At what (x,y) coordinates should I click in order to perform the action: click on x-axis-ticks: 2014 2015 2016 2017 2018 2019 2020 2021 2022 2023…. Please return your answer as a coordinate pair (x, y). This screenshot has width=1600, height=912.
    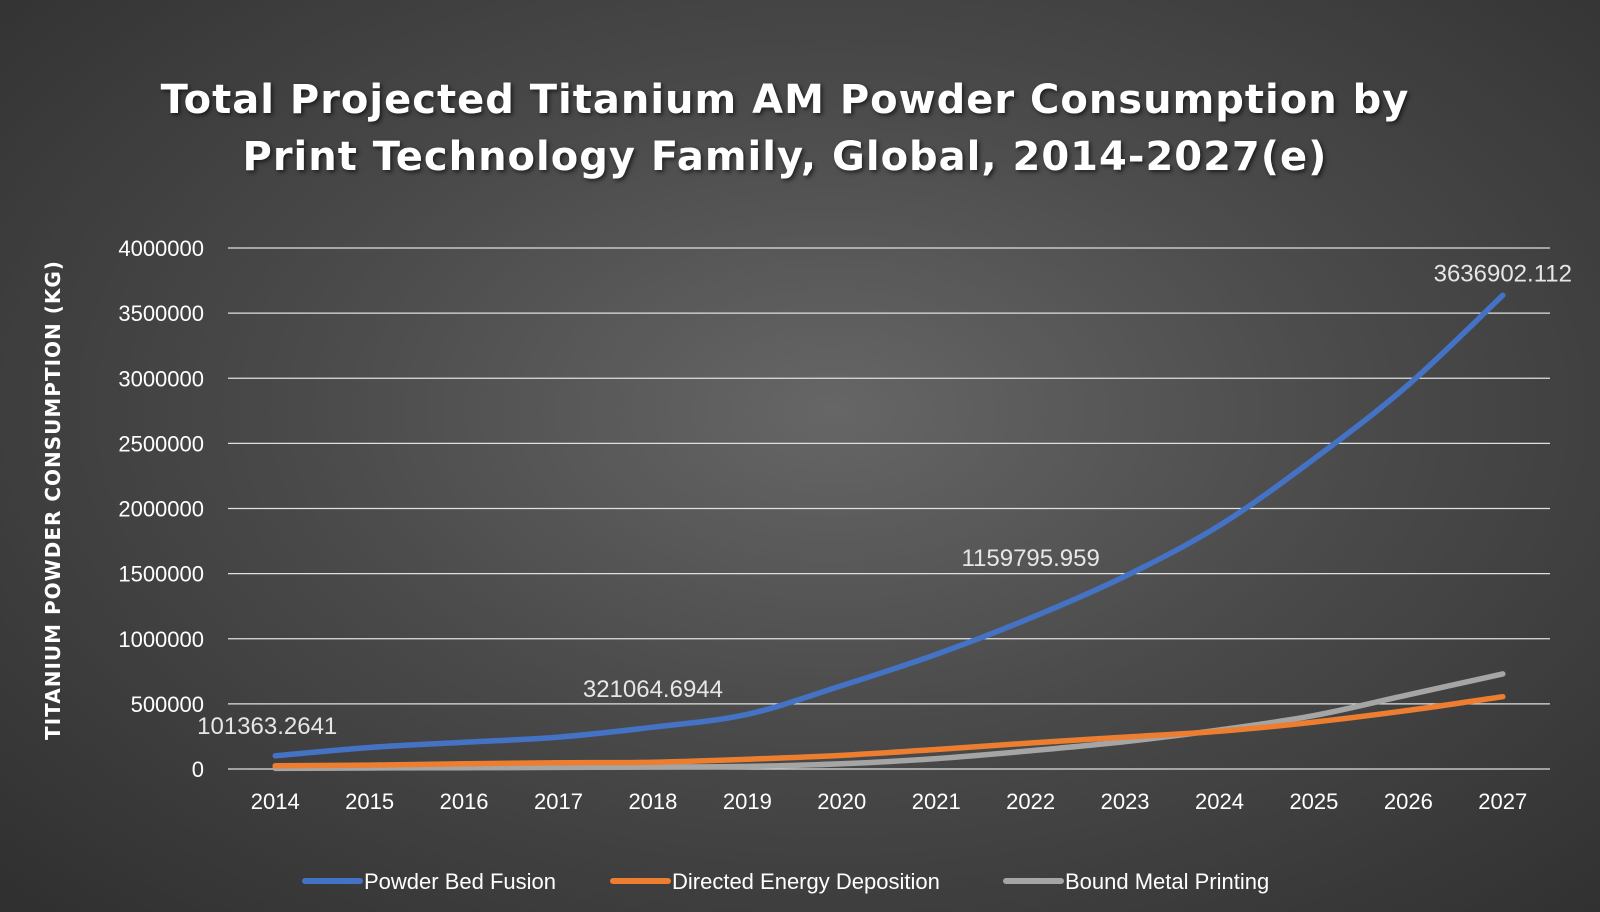
    Looking at the image, I should click on (889, 801).